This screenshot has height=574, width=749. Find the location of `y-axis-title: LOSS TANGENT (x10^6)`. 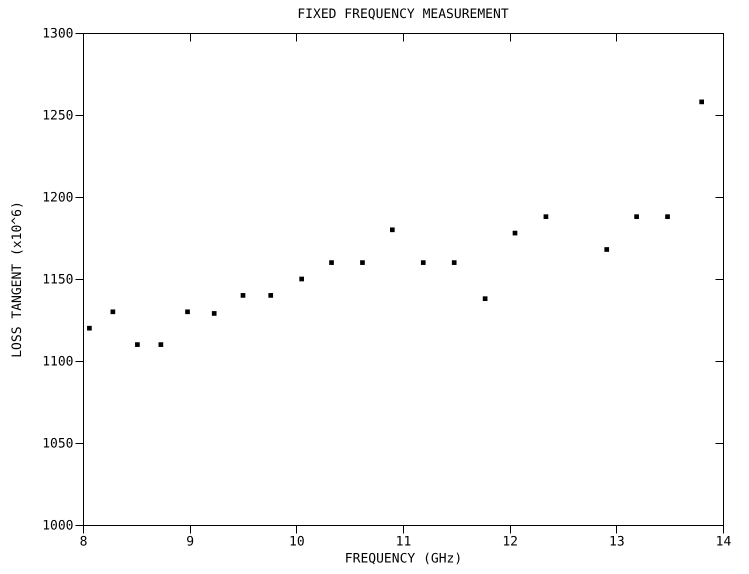

y-axis-title: LOSS TANGENT (x10^6) is located at coordinates (18, 279).